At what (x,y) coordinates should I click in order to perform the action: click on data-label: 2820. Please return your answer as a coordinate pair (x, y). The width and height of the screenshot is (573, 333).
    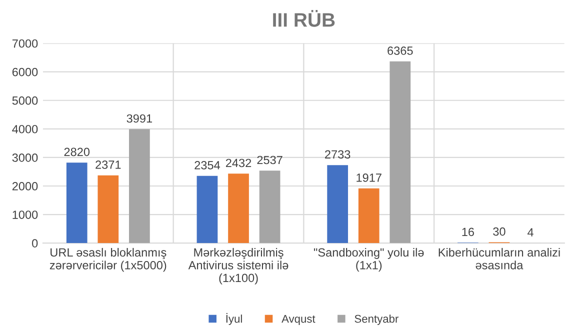
    Looking at the image, I should click on (77, 152).